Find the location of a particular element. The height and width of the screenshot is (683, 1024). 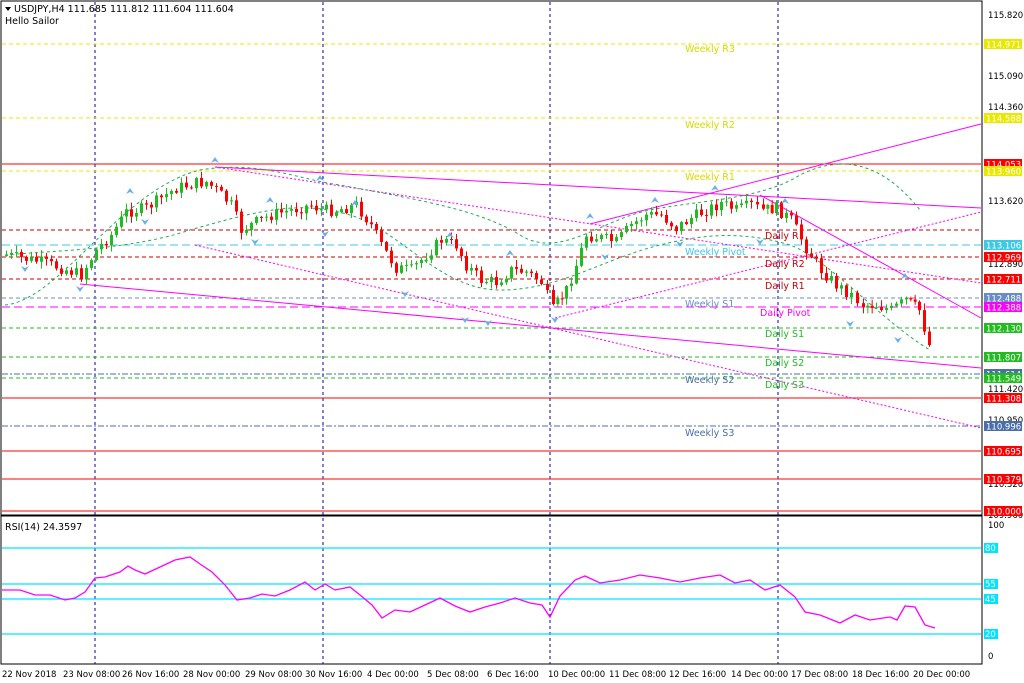

label-daily-r3: Daily R is located at coordinates (782, 236).